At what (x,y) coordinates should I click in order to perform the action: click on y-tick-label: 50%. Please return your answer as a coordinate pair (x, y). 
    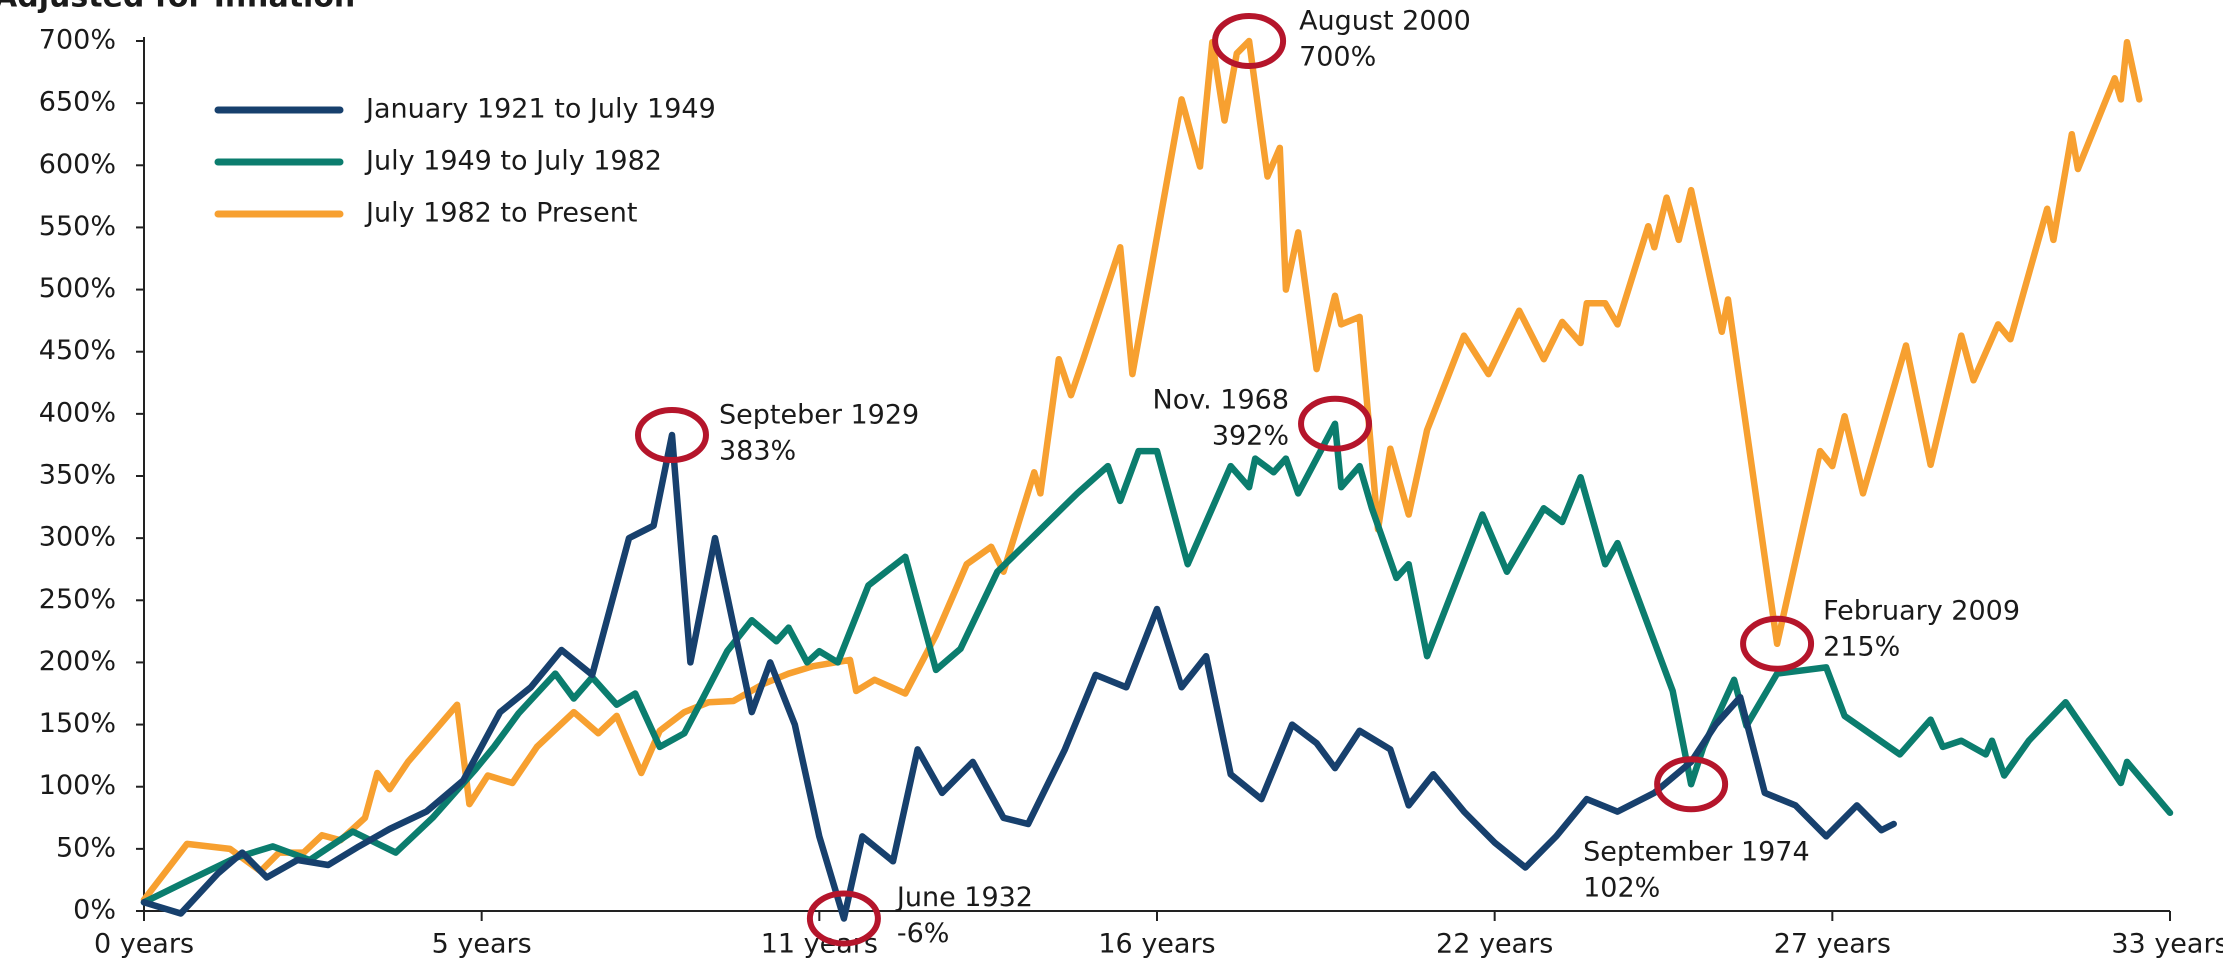
    Looking at the image, I should click on (86, 847).